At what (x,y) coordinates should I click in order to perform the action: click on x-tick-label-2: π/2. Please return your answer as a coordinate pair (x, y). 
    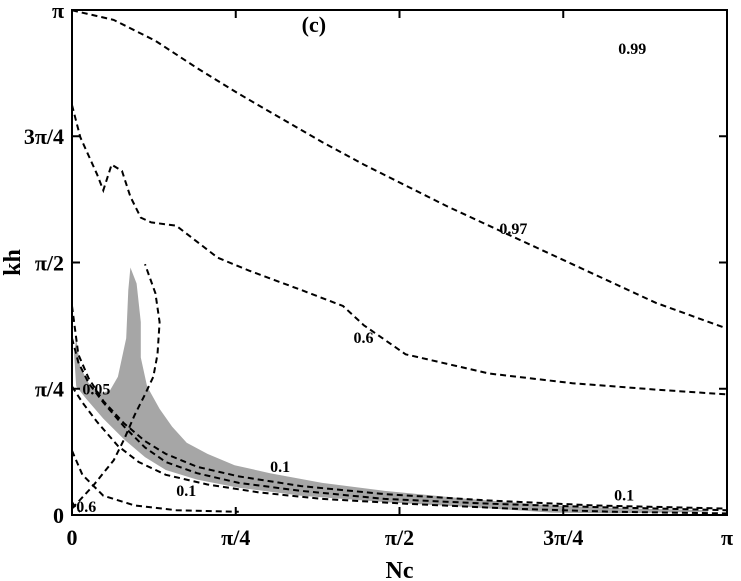
    Looking at the image, I should click on (399, 537).